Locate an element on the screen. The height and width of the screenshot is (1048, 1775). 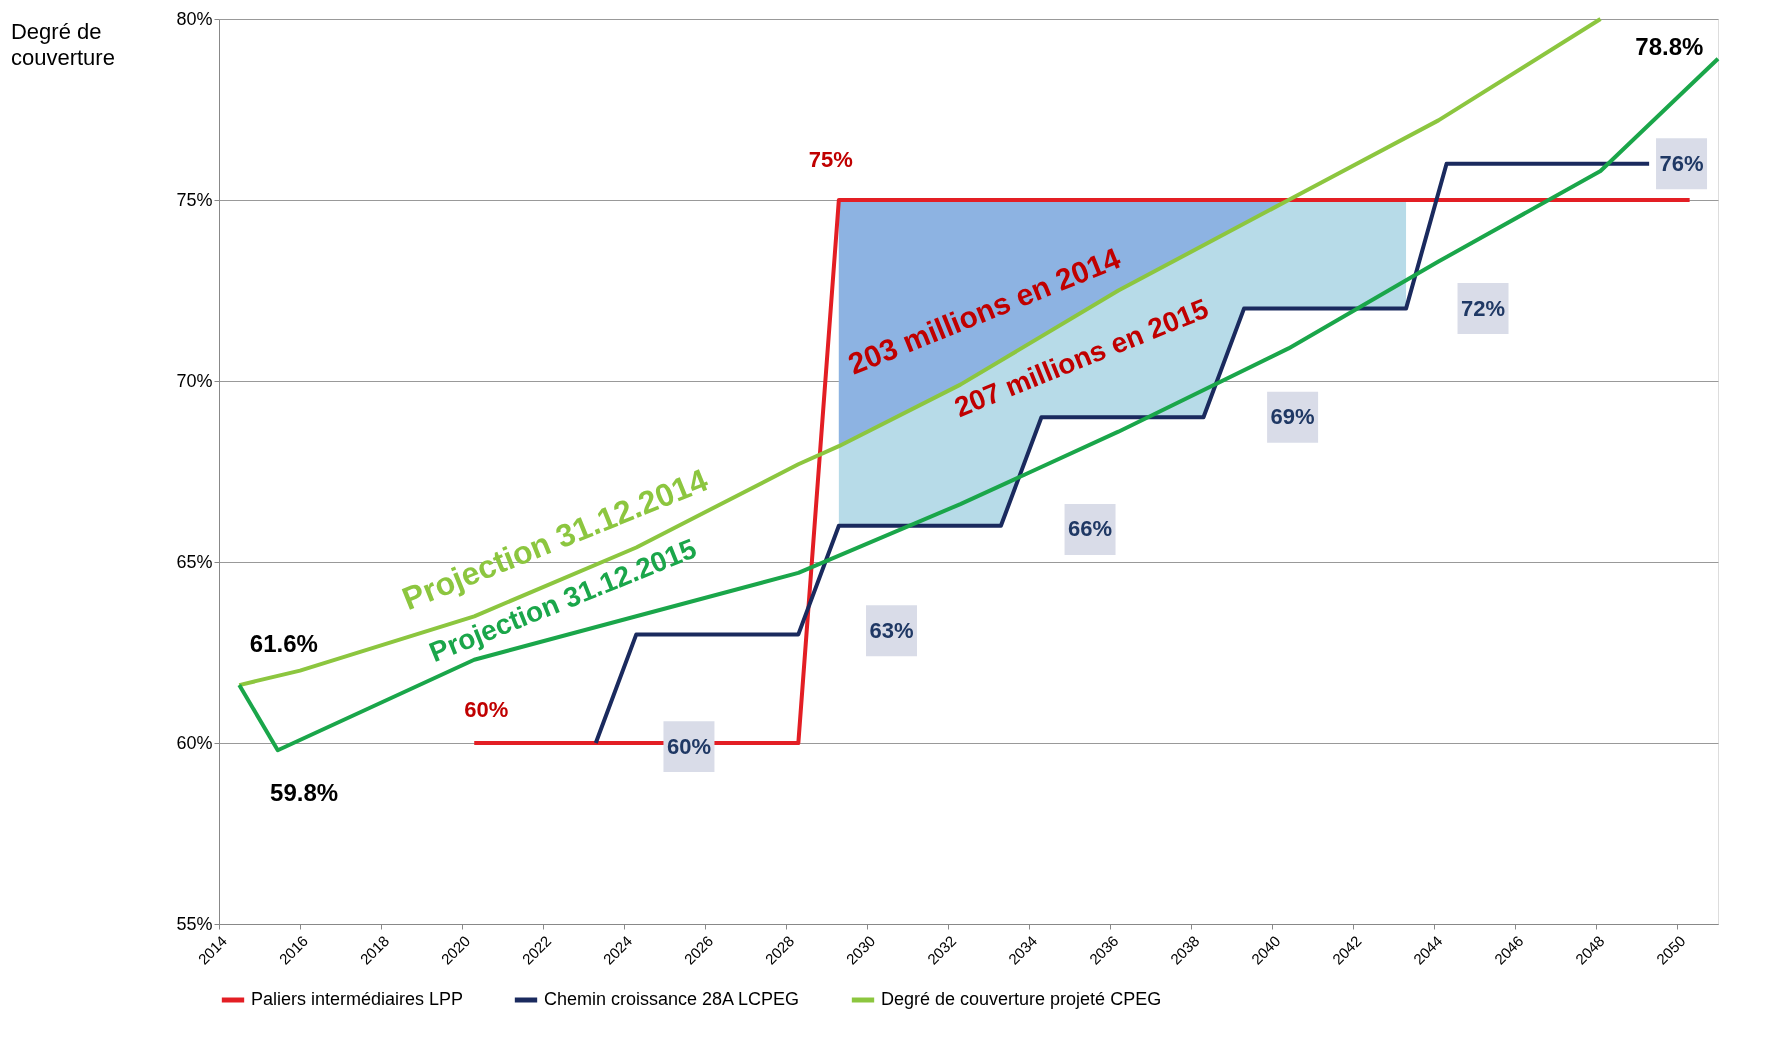
legend-label: Chemin croissance 28A LCPEG is located at coordinates (672, 999).